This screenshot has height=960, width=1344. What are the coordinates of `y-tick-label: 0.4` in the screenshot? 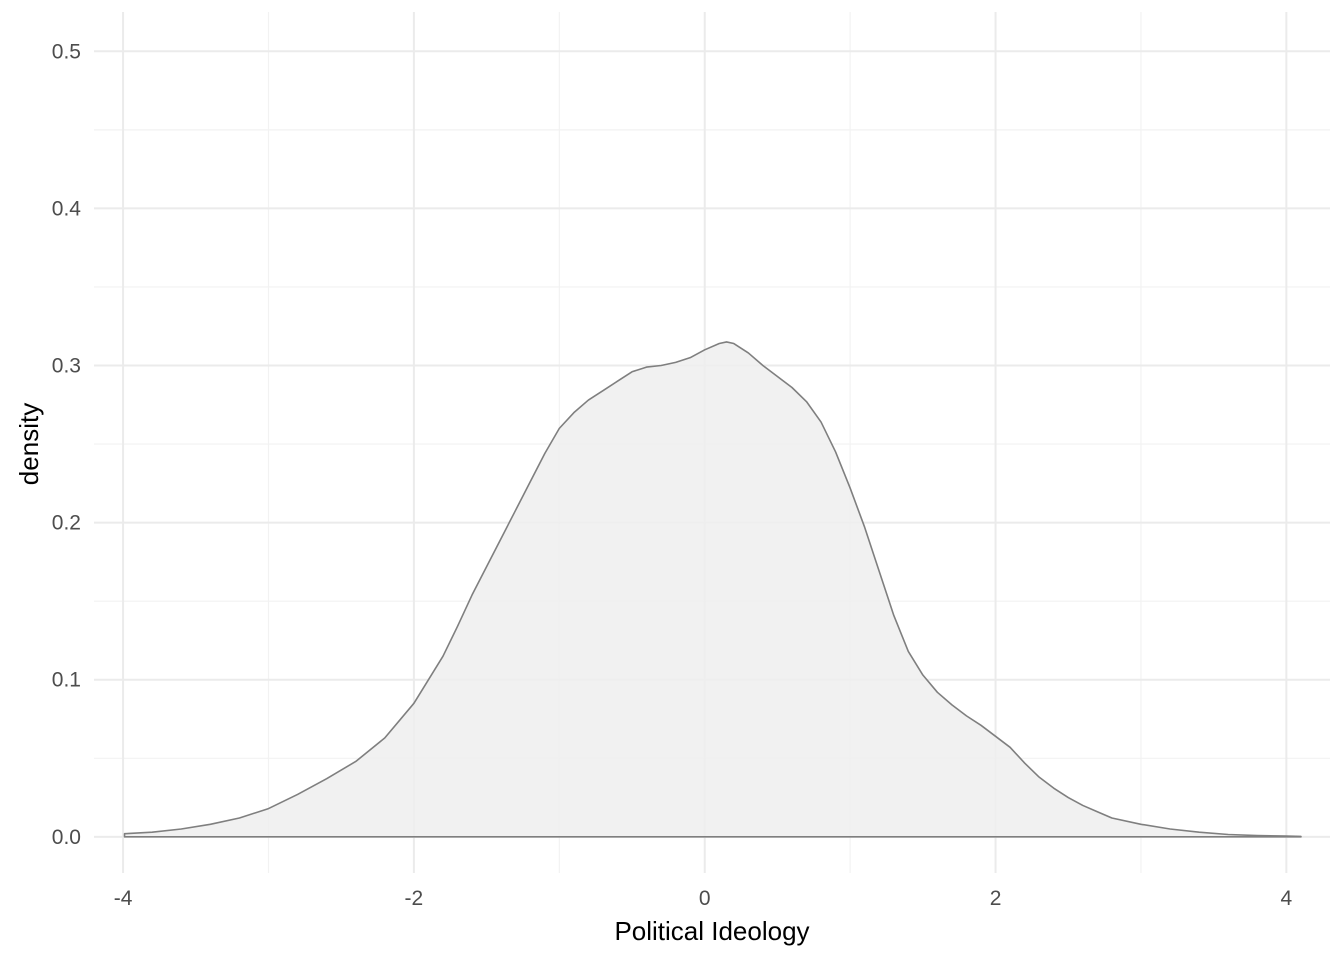 It's located at (67, 208).